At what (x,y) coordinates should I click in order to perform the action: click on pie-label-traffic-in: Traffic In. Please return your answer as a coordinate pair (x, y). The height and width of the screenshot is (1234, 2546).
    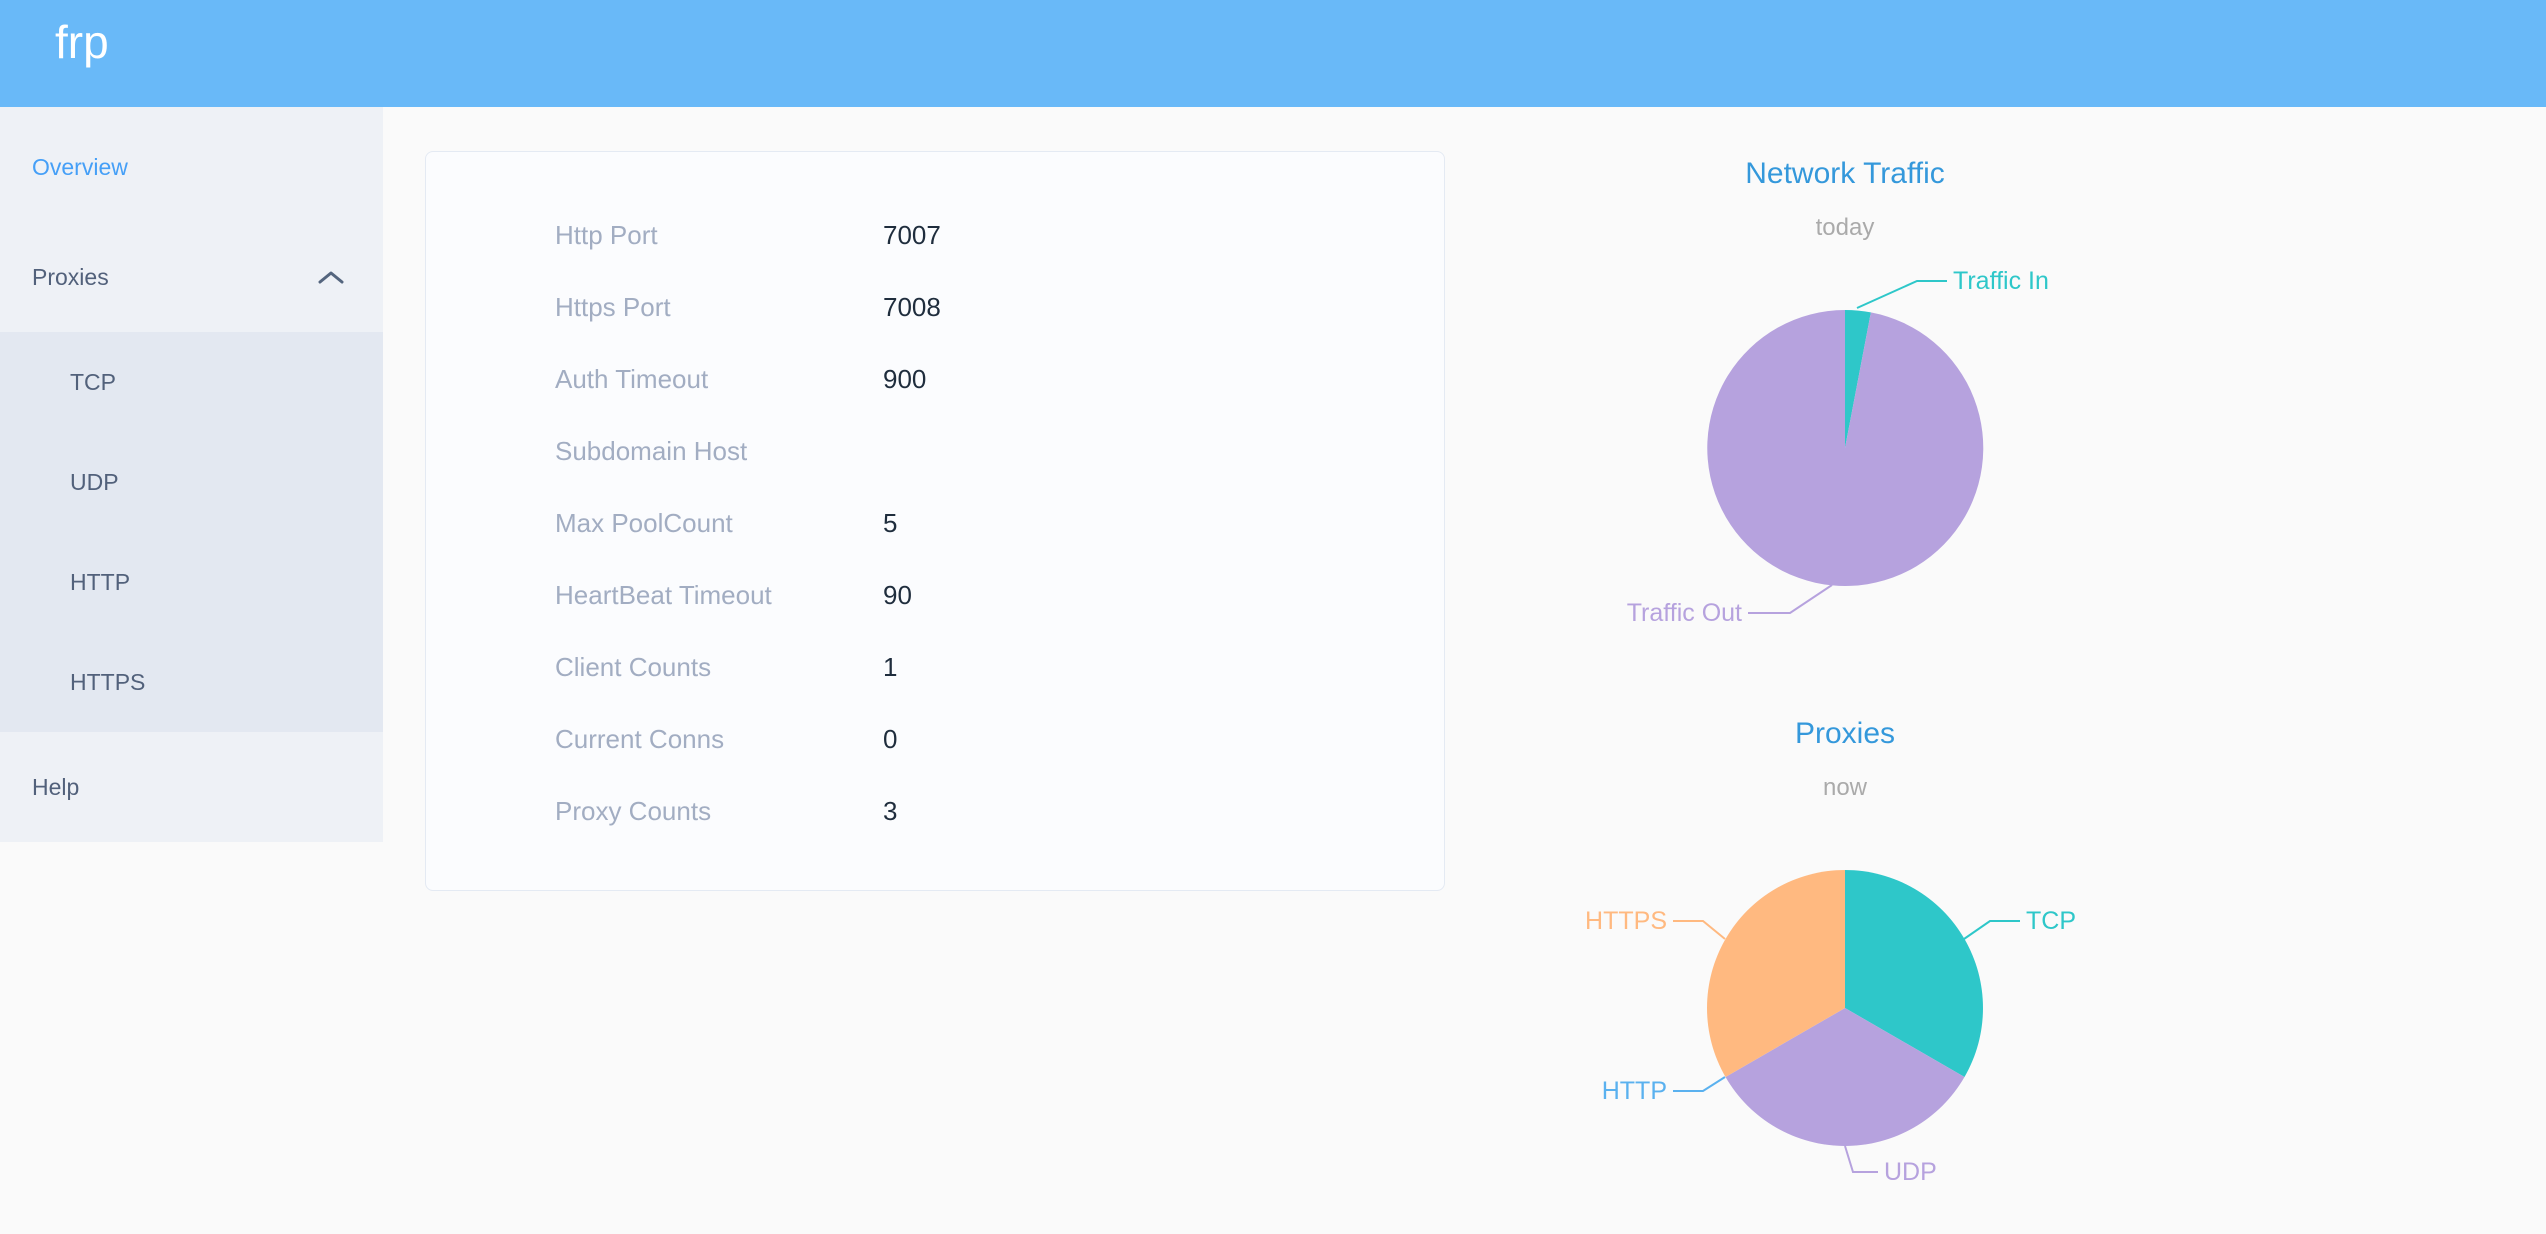
    Looking at the image, I should click on (2001, 281).